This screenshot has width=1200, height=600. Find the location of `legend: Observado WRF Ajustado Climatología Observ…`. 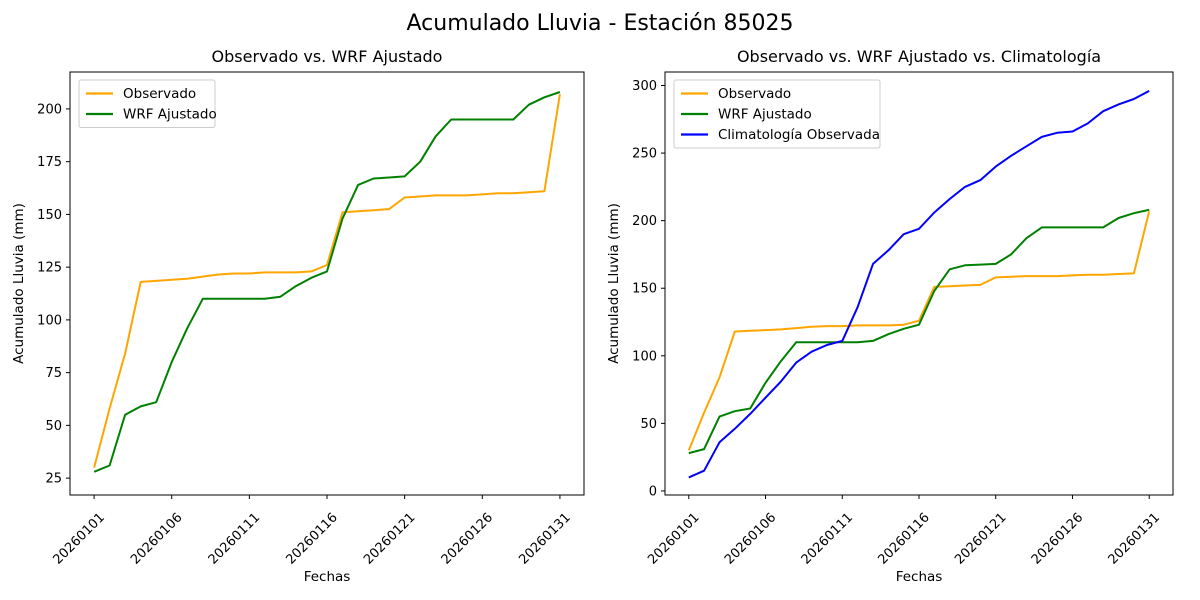

legend: Observado WRF Ajustado Climatología Observ… is located at coordinates (777, 114).